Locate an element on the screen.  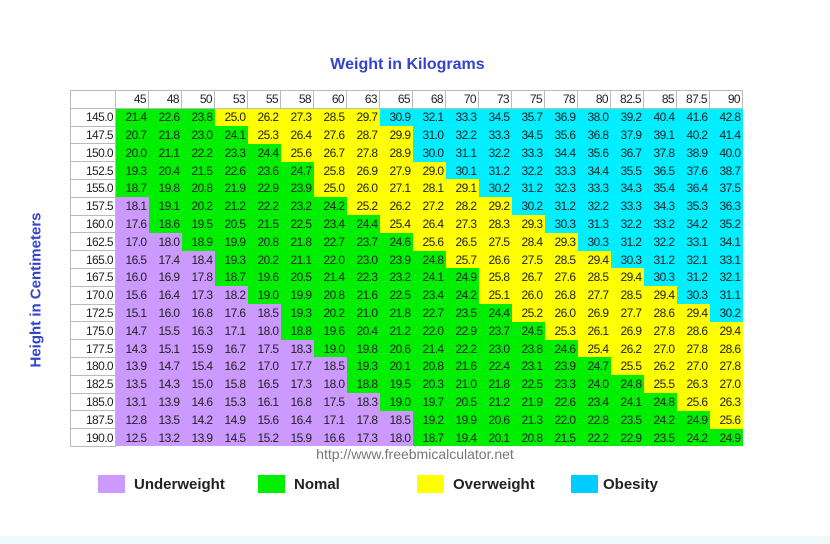
bmi-cell: 15.4 is located at coordinates (198, 366).